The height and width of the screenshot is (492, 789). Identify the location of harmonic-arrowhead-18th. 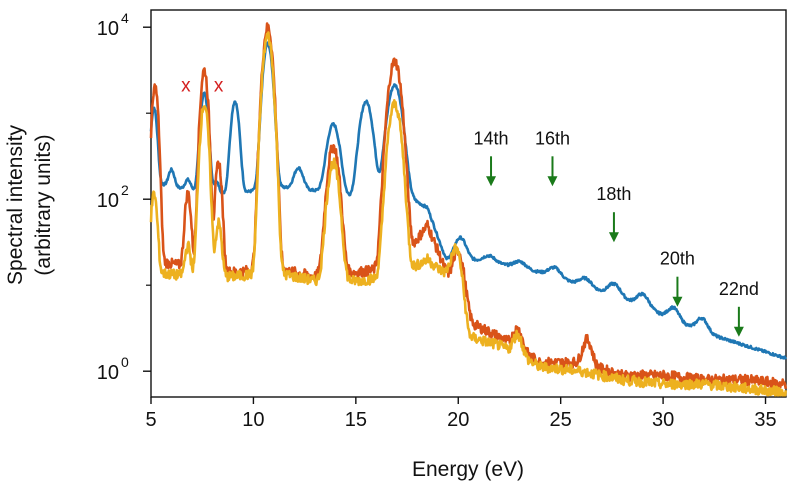
(613, 237).